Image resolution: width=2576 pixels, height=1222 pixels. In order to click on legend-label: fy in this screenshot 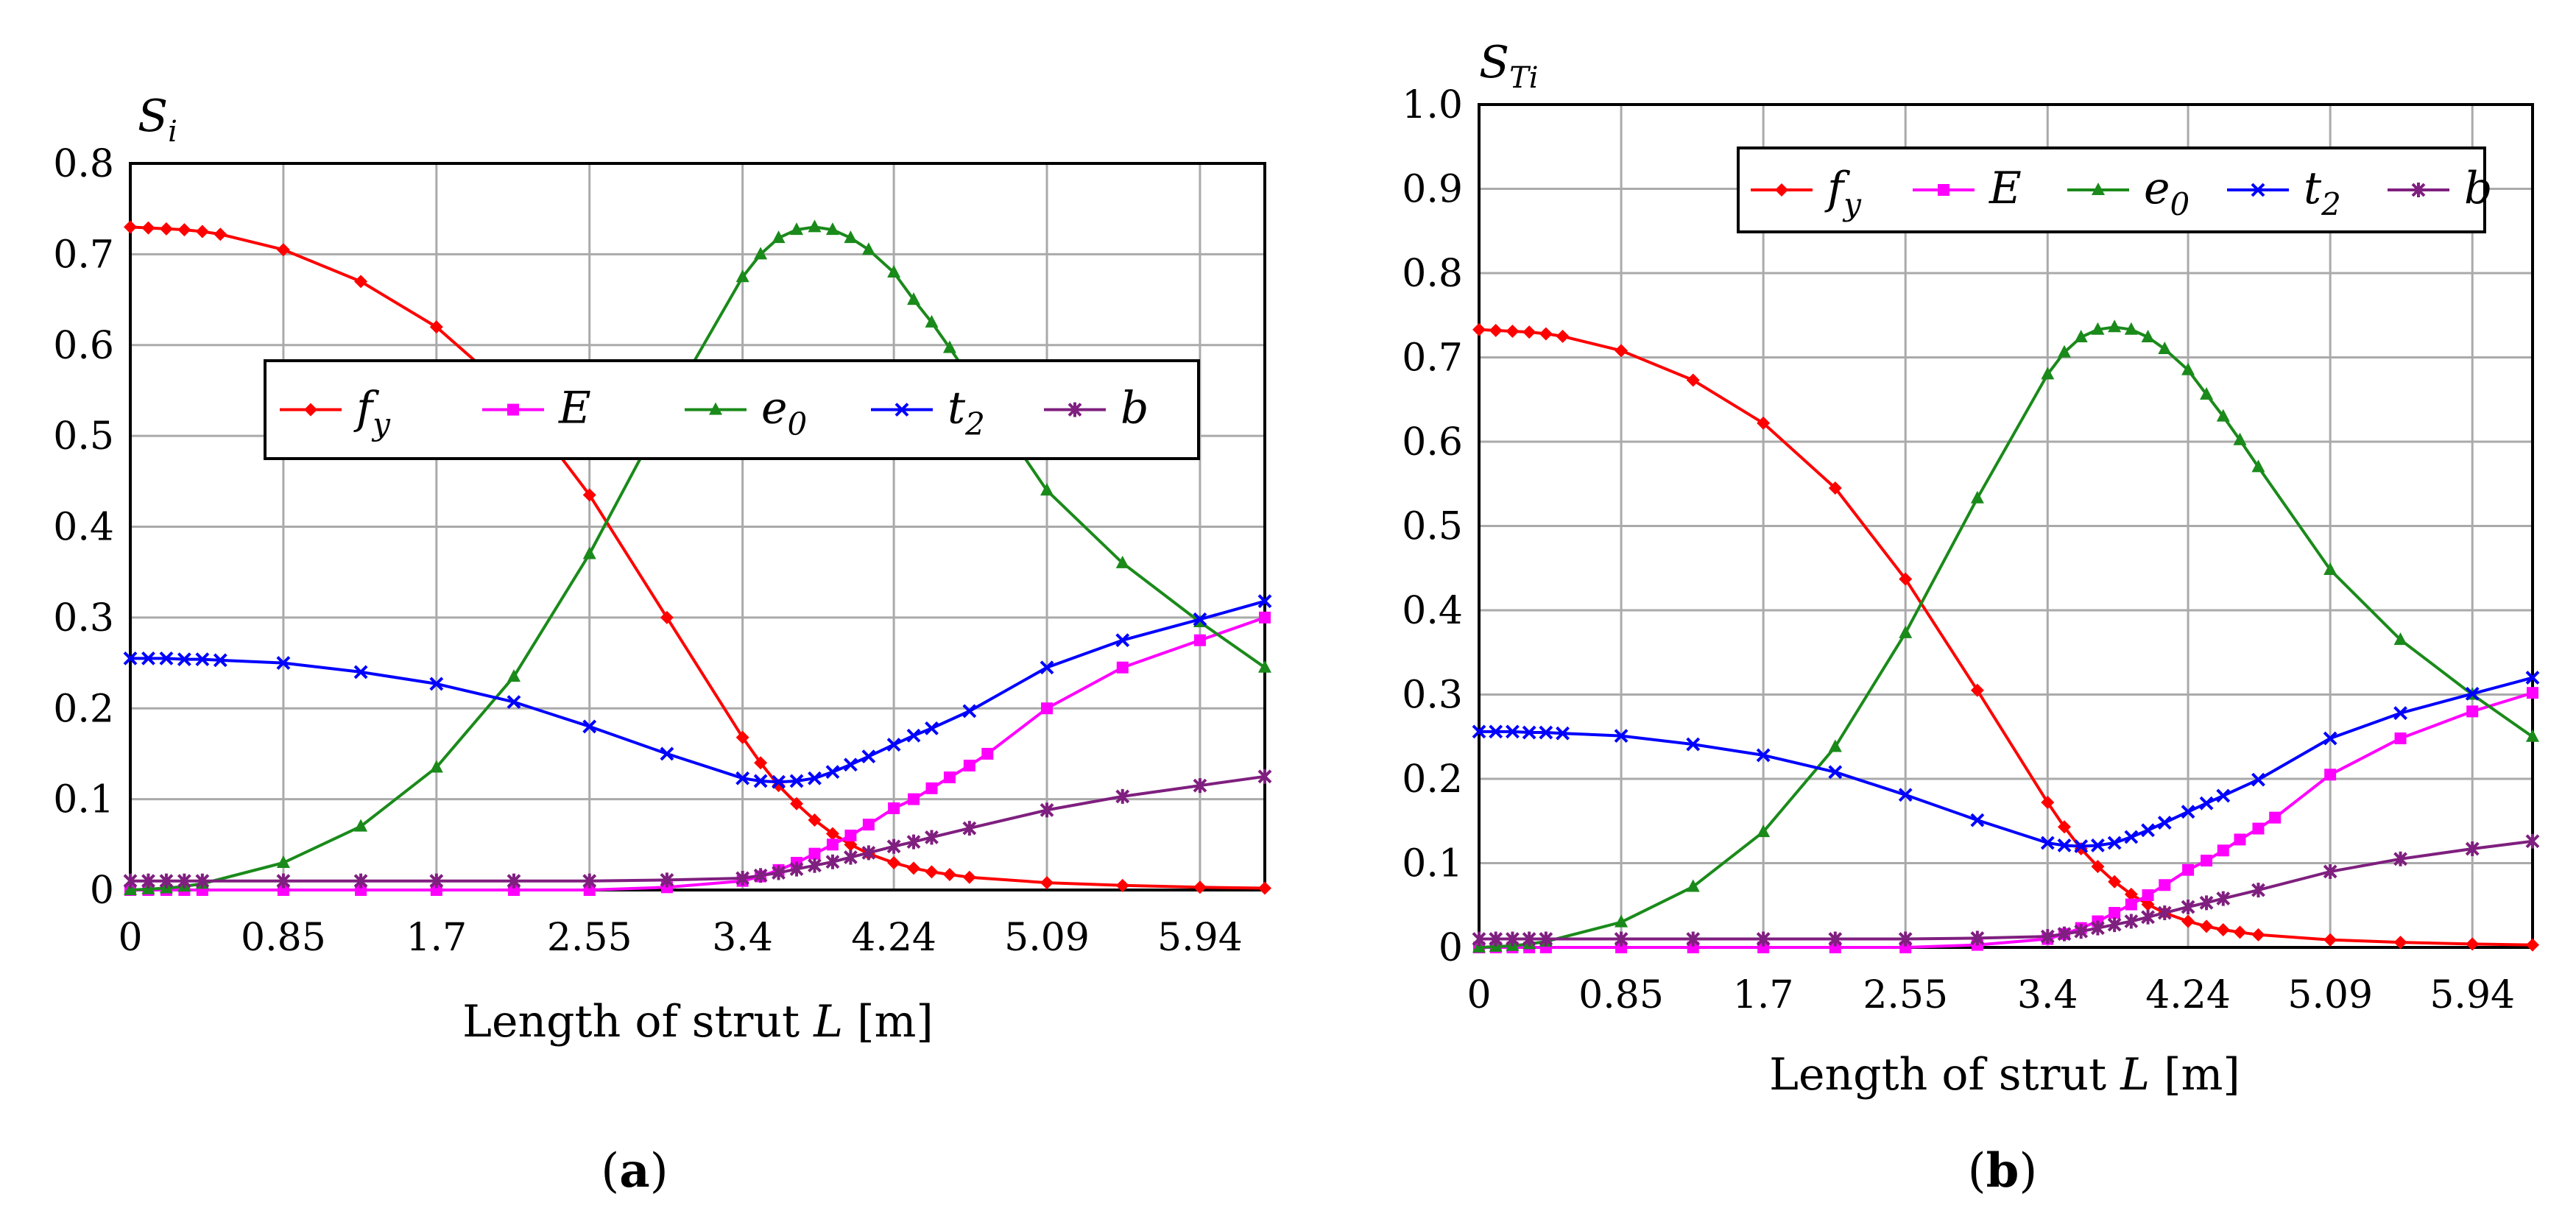, I will do `click(372, 412)`.